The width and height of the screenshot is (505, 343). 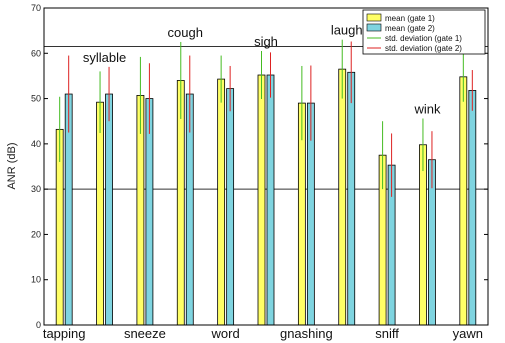 What do you see at coordinates (423, 48) in the screenshot?
I see `legend-label: std. deviation (gate 2)` at bounding box center [423, 48].